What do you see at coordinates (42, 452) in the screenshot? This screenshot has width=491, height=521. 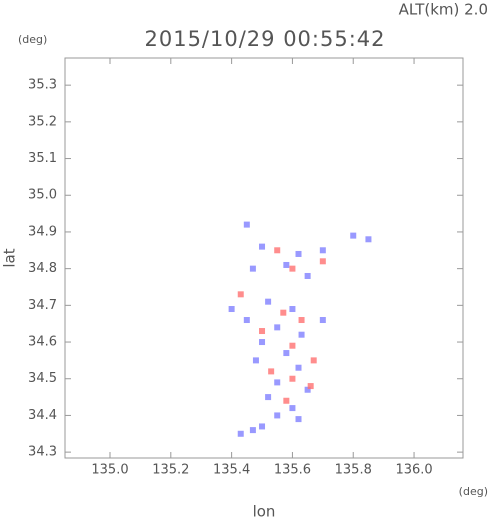 I see `y-tick-label: 34.3` at bounding box center [42, 452].